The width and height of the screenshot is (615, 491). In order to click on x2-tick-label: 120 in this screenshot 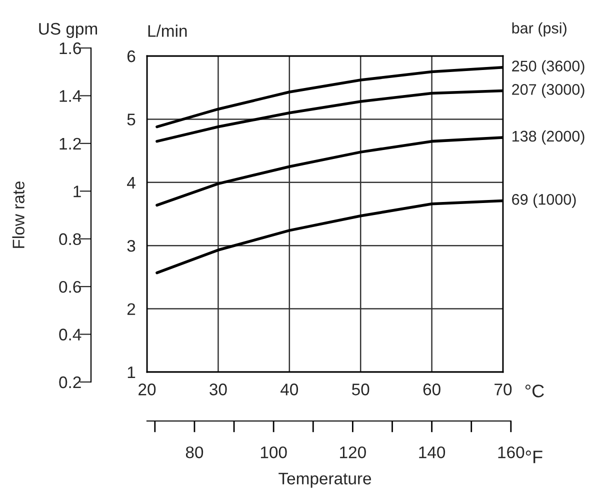, I will do `click(353, 452)`.